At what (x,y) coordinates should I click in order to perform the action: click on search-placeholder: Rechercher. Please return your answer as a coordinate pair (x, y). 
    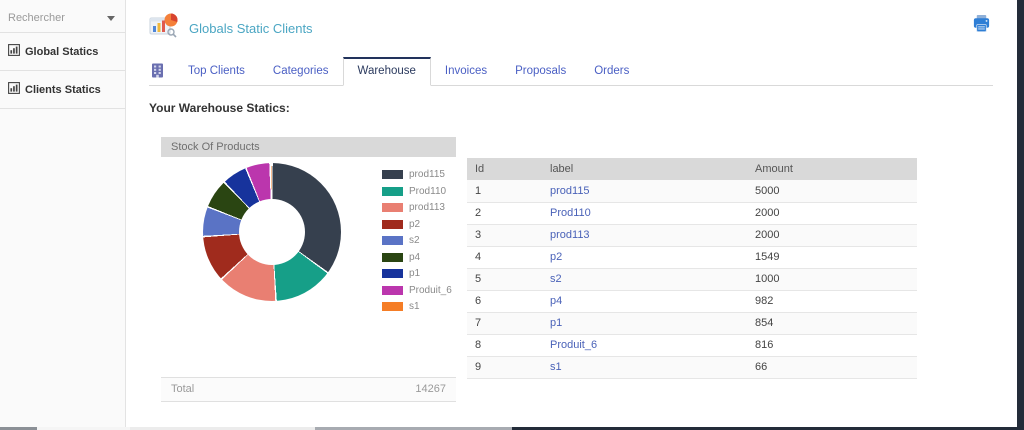
    Looking at the image, I should click on (36, 18).